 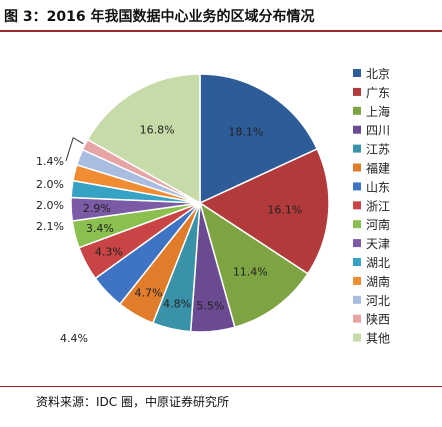 I want to click on legend-label-3: 四川, so click(x=378, y=131).